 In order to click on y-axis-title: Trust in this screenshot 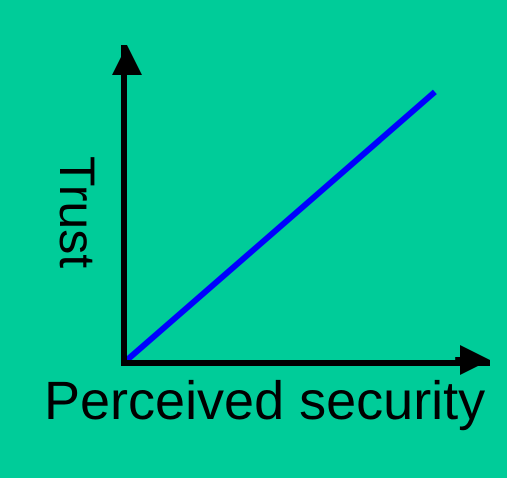, I will do `click(76, 212)`.